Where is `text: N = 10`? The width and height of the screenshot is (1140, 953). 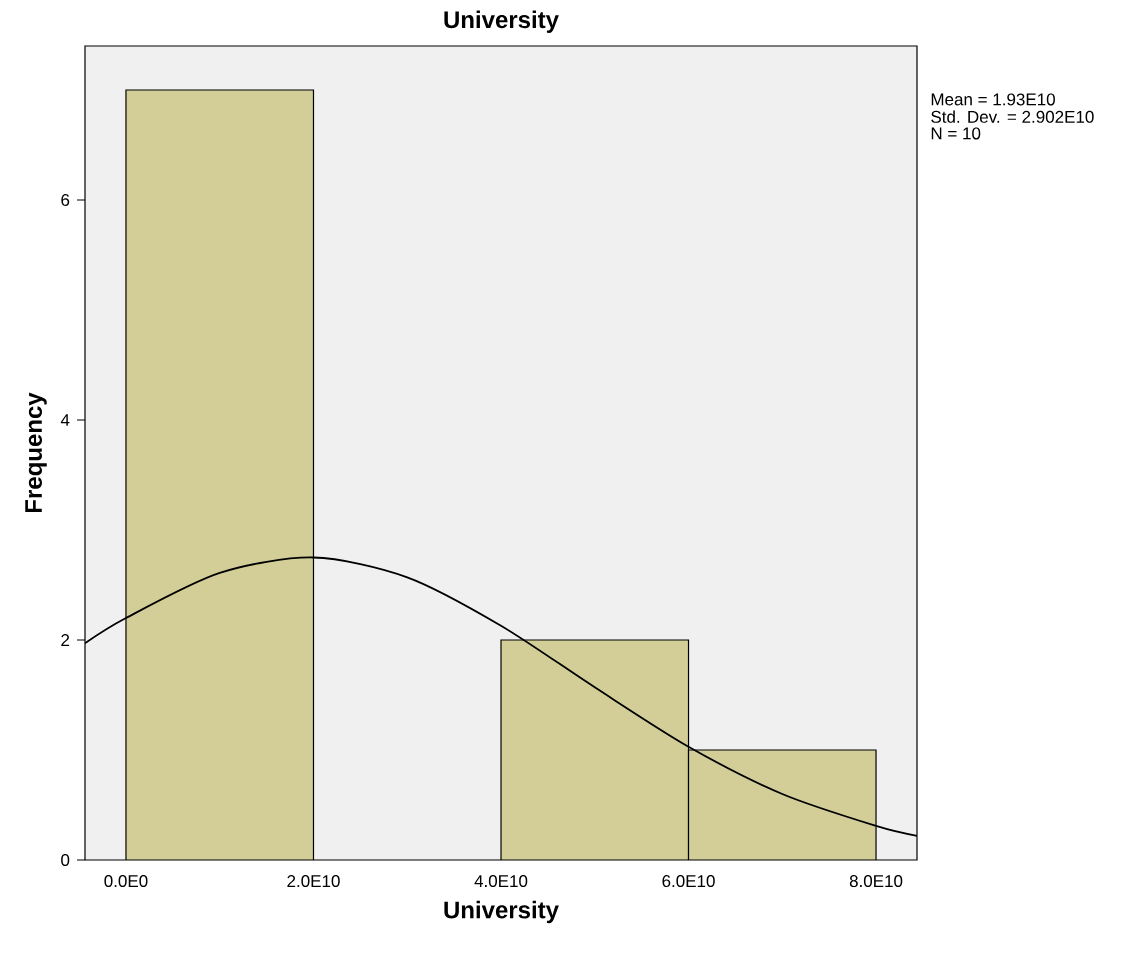 text: N = 10 is located at coordinates (956, 133).